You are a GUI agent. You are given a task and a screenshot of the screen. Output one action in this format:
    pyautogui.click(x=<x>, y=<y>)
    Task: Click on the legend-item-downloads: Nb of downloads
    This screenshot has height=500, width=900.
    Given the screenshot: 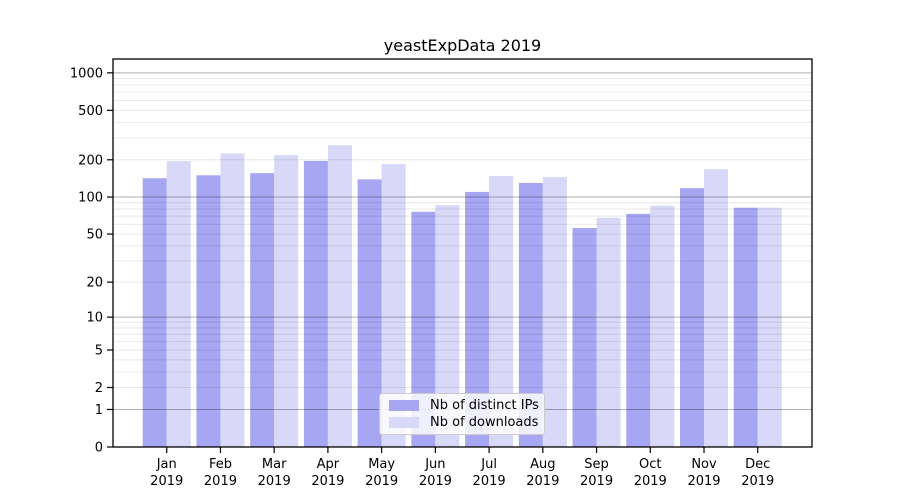 What is the action you would take?
    pyautogui.click(x=463, y=422)
    